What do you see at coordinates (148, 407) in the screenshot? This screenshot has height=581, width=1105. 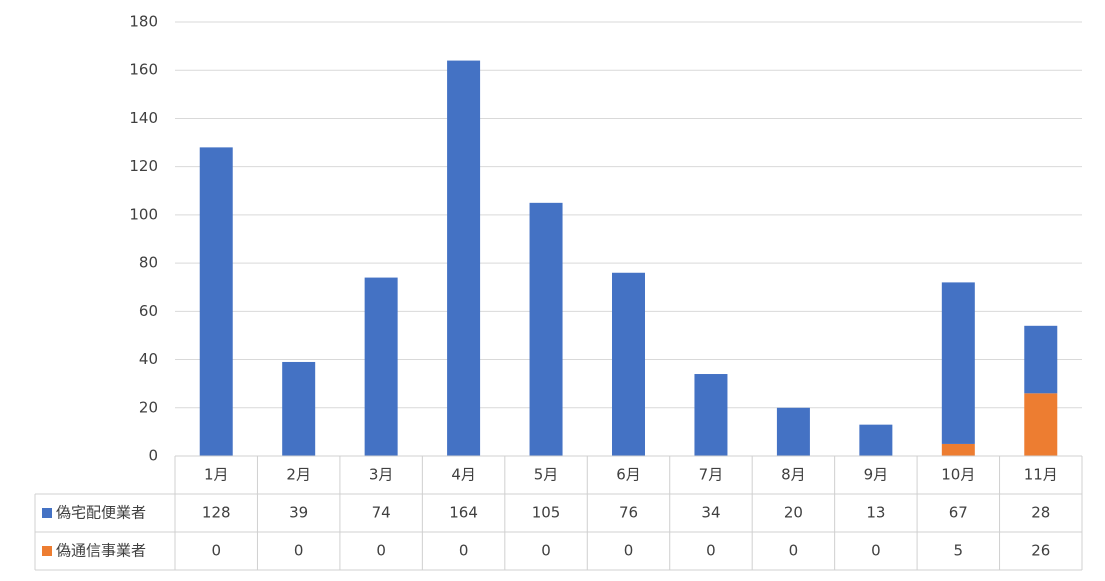 I see `y-tick-label: 20` at bounding box center [148, 407].